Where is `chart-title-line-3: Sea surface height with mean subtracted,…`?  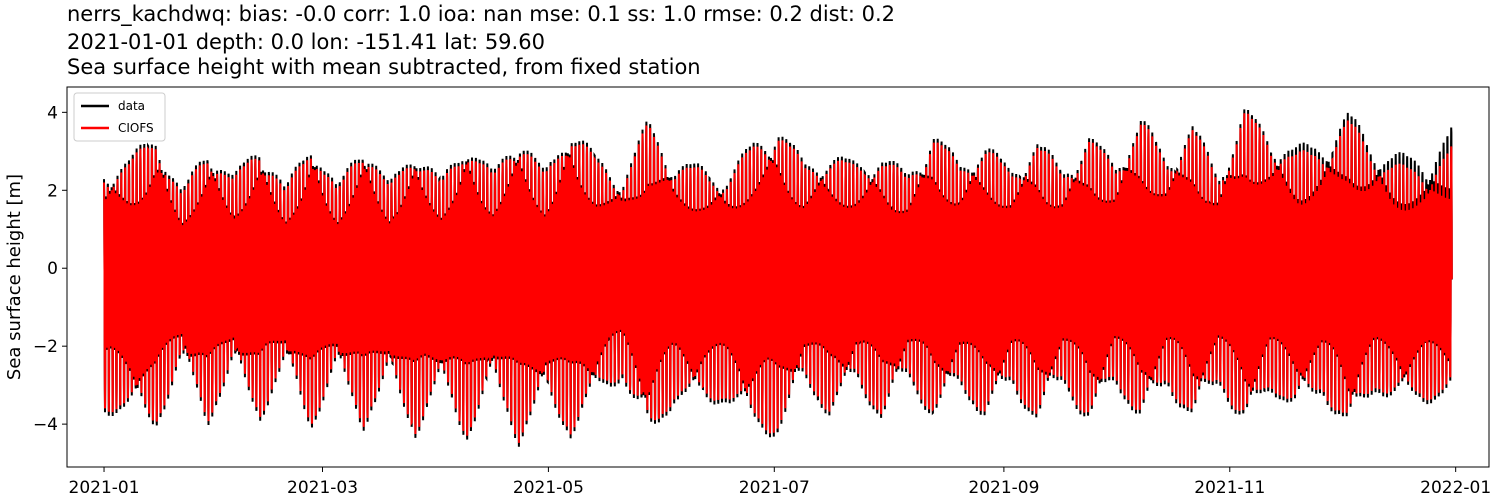 chart-title-line-3: Sea surface height with mean subtracted,… is located at coordinates (384, 67).